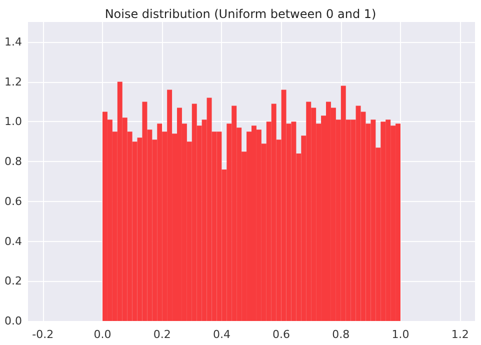 Image resolution: width=481 pixels, height=345 pixels. I want to click on x-tick-label: 0.8, so click(341, 334).